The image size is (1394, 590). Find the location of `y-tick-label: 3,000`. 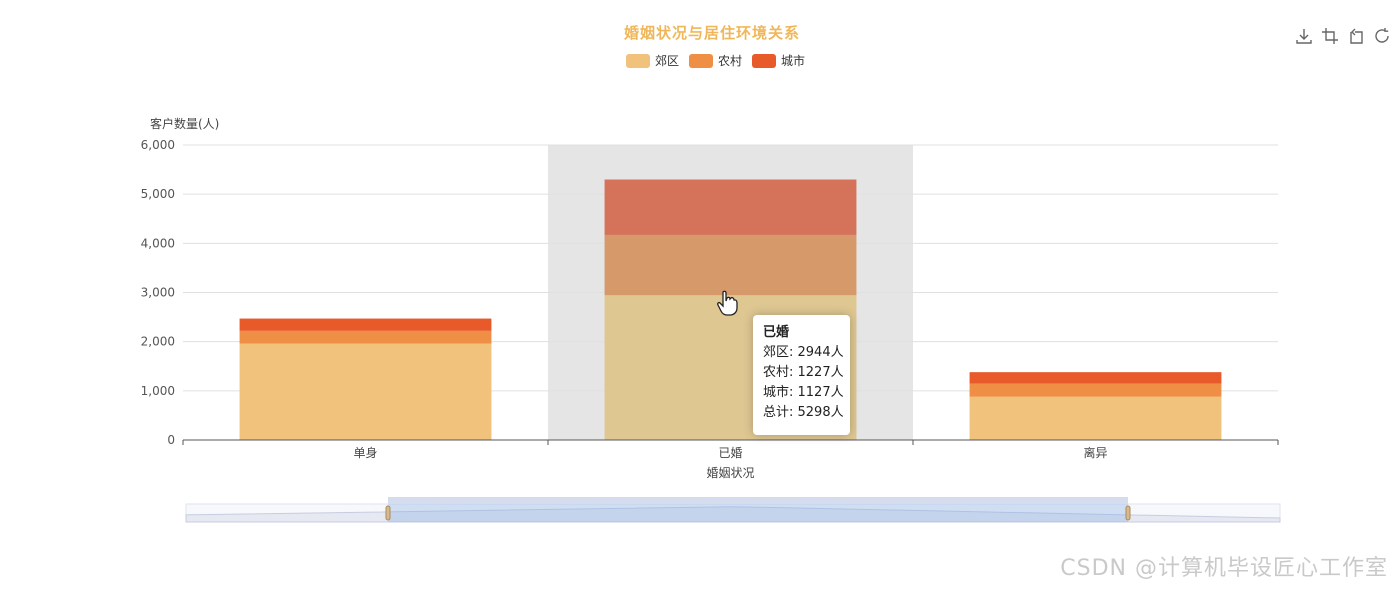

y-tick-label: 3,000 is located at coordinates (158, 293).